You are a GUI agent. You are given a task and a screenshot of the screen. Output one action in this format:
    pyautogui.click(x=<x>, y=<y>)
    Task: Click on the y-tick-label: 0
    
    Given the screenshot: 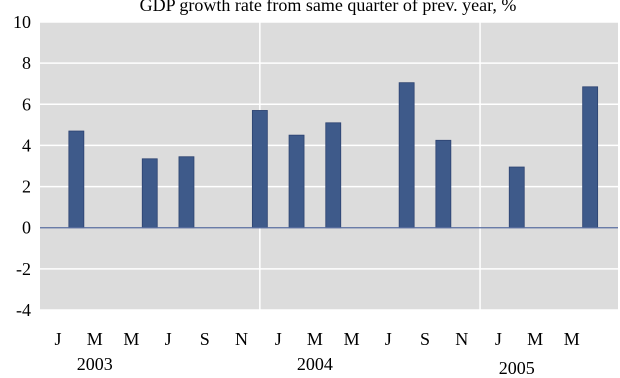 What is the action you would take?
    pyautogui.click(x=26, y=228)
    